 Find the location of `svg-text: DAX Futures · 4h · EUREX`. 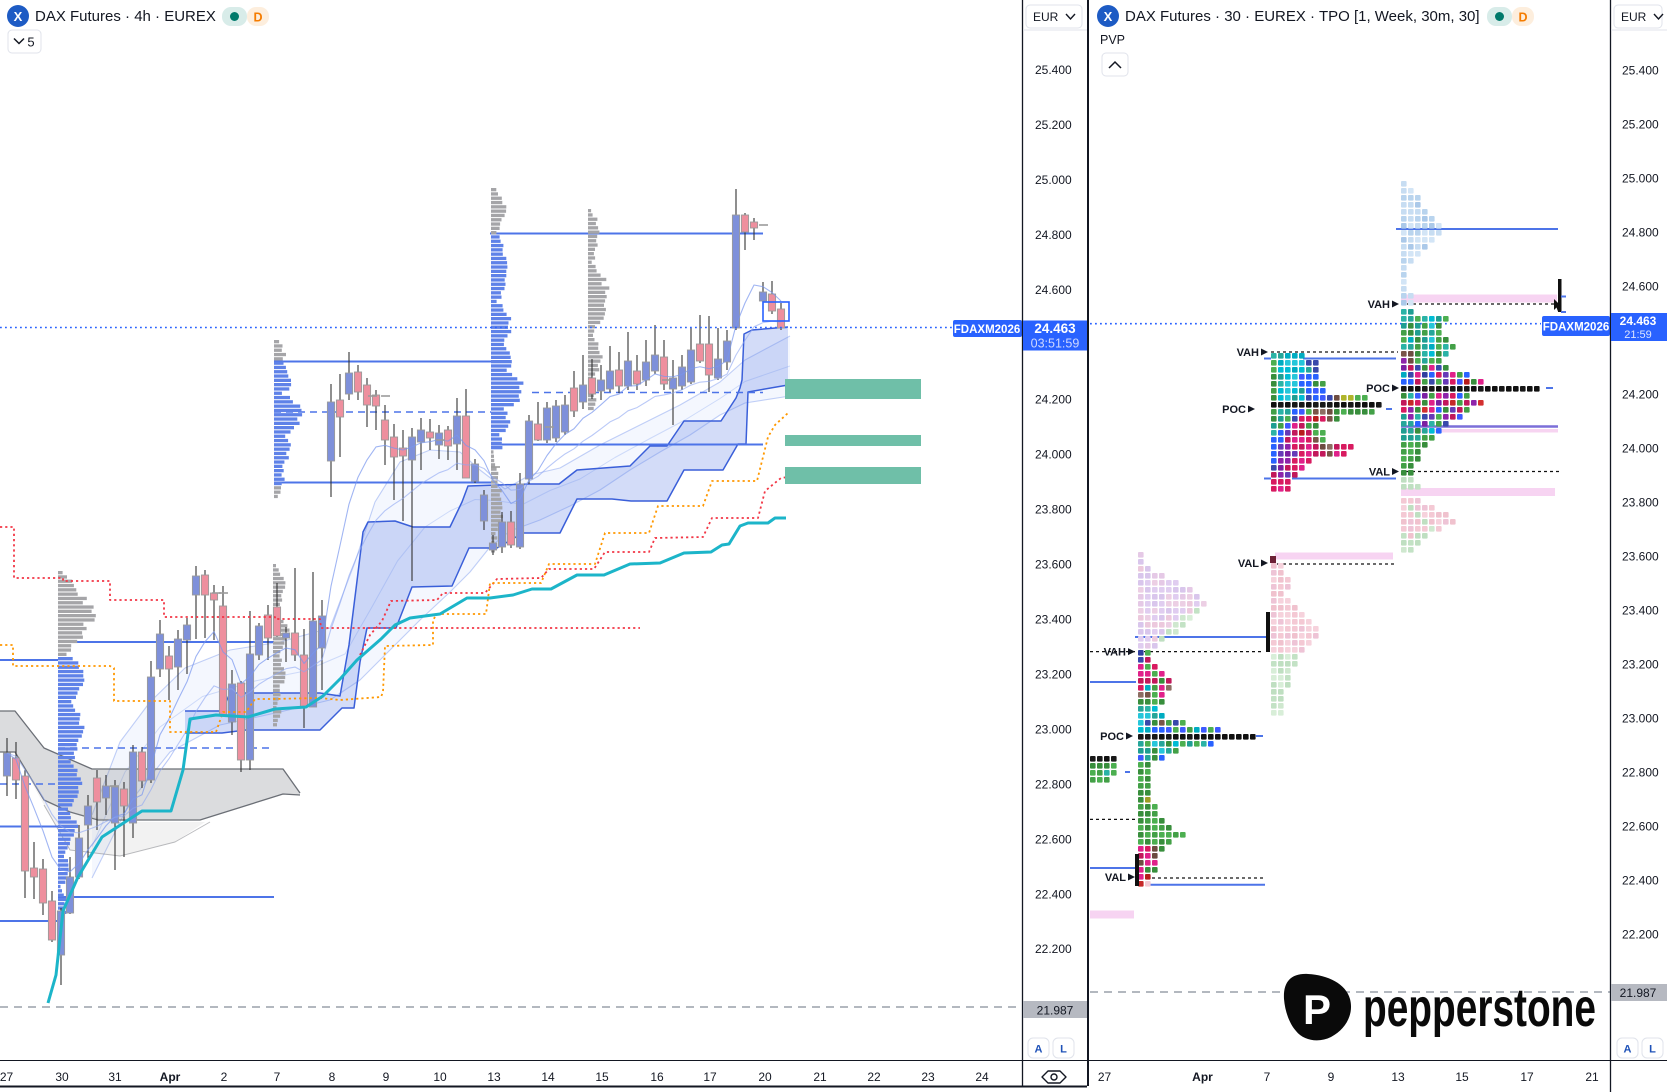

svg-text: DAX Futures · 4h · EUREX is located at coordinates (125, 16).